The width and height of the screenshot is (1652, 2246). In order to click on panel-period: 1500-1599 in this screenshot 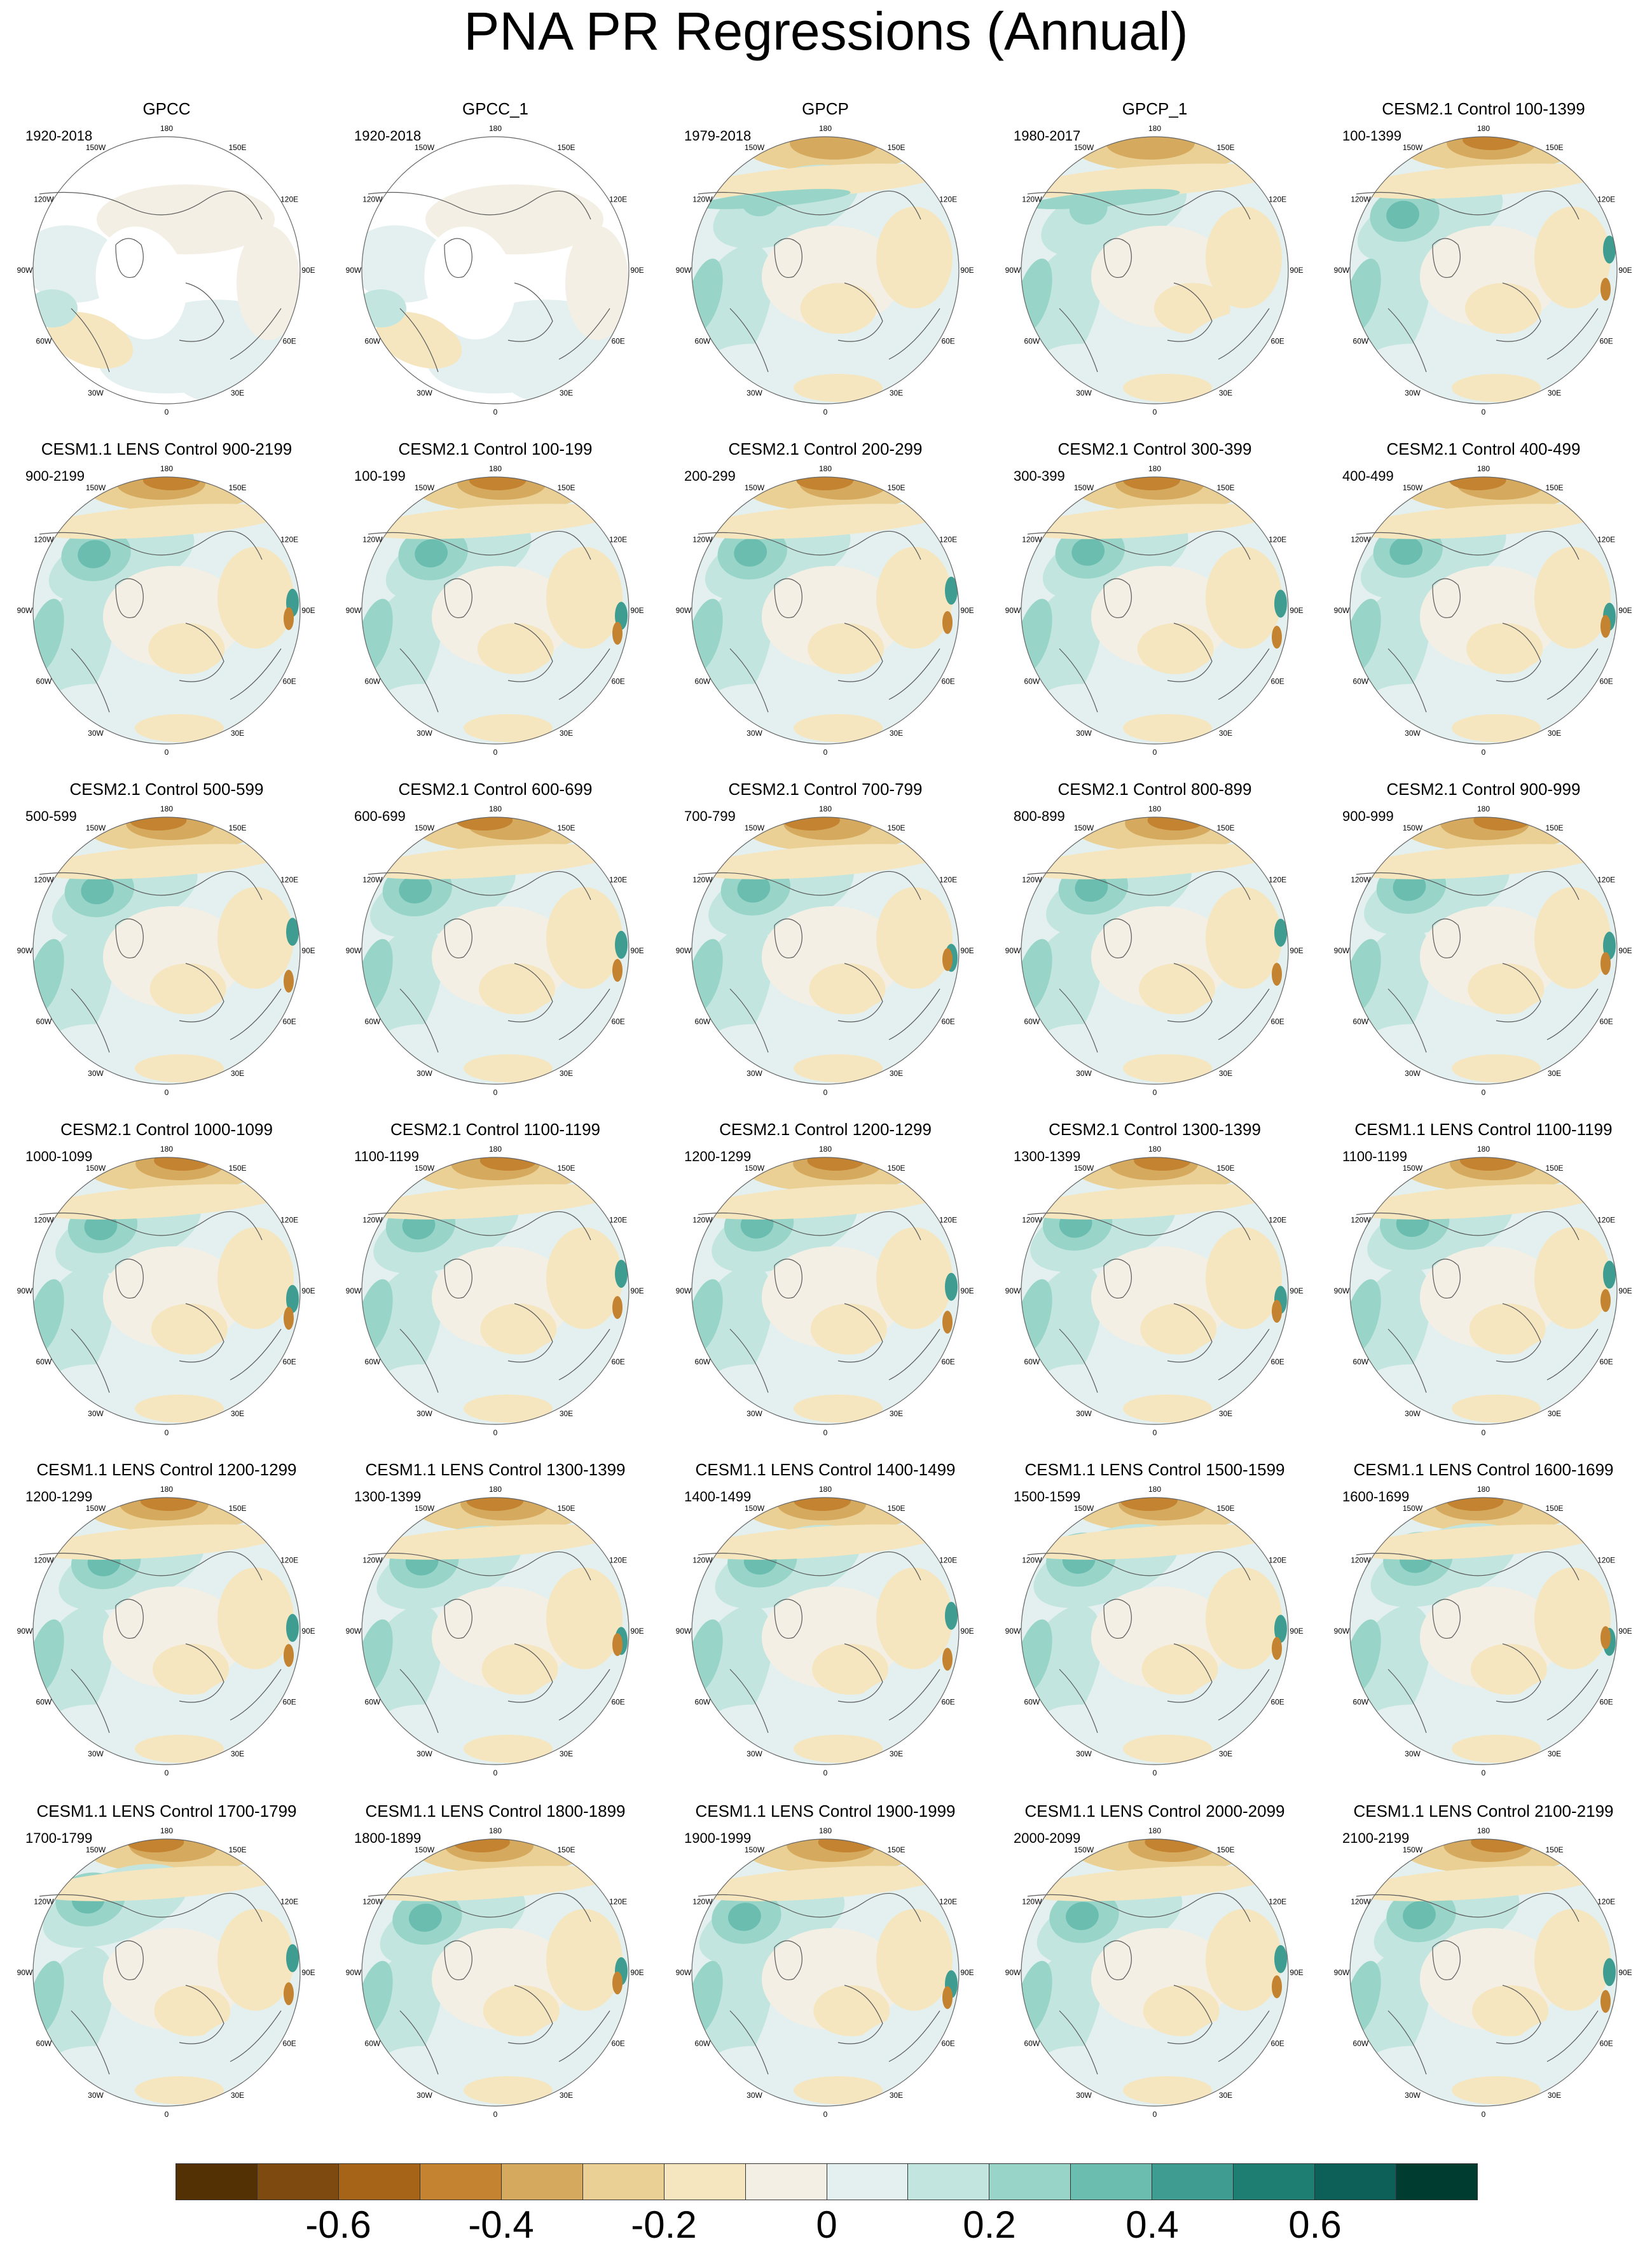, I will do `click(1047, 1497)`.